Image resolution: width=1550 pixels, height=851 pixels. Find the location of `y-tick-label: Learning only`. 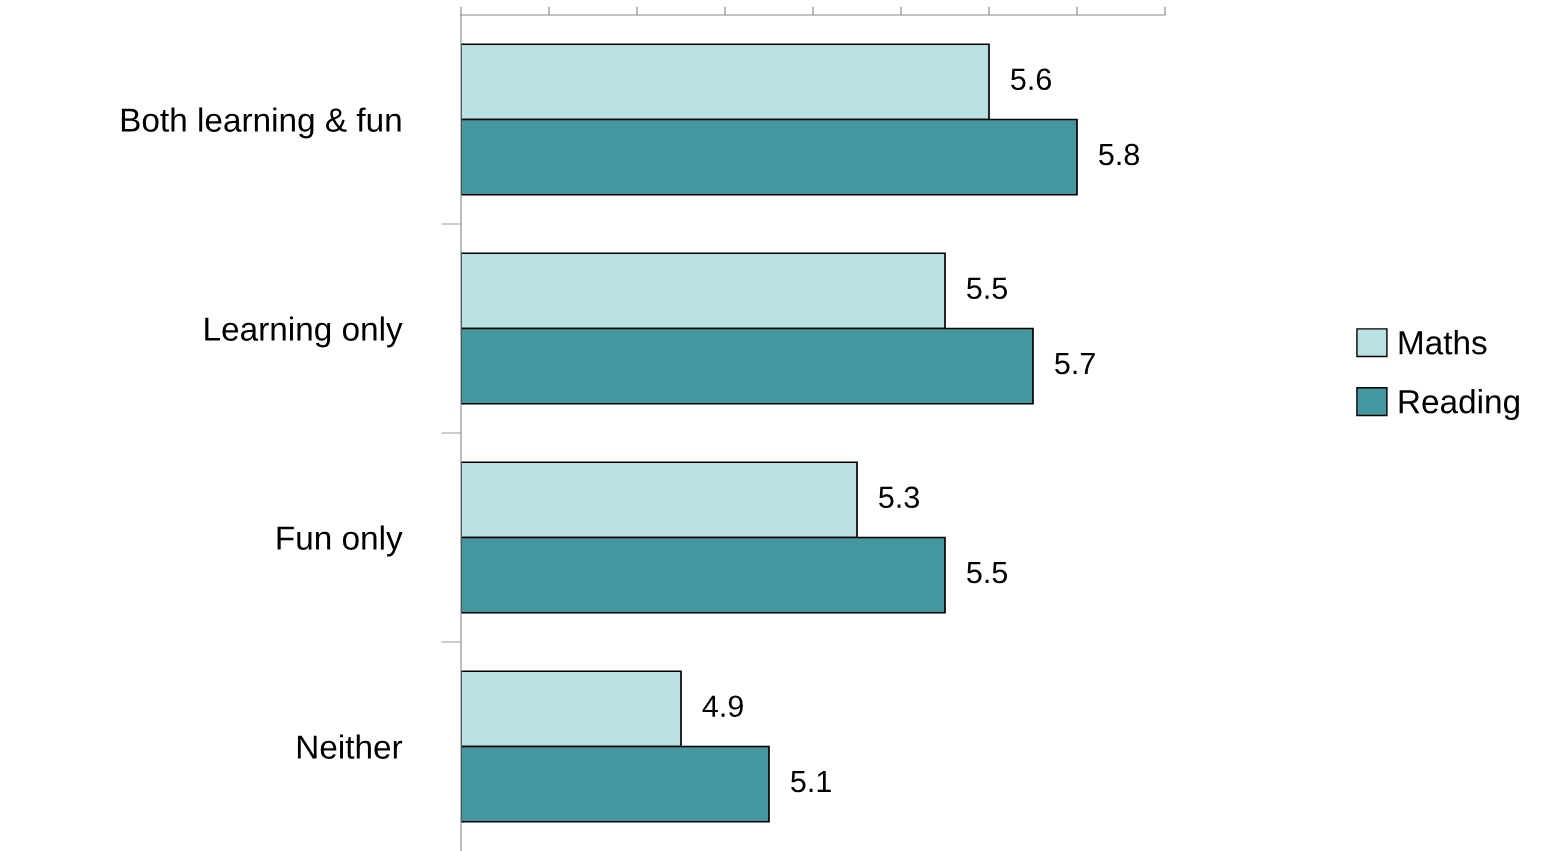

y-tick-label: Learning only is located at coordinates (304, 332).